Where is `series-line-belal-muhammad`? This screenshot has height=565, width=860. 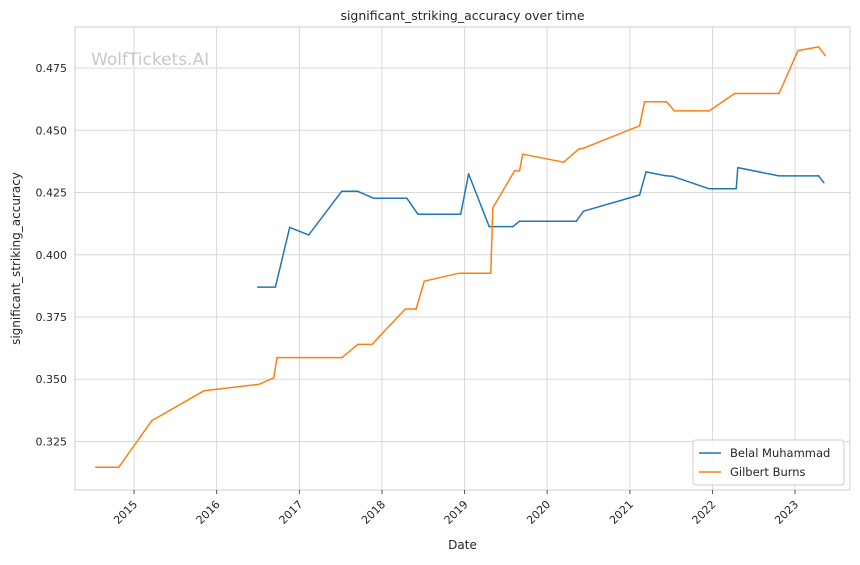 series-line-belal-muhammad is located at coordinates (541, 227).